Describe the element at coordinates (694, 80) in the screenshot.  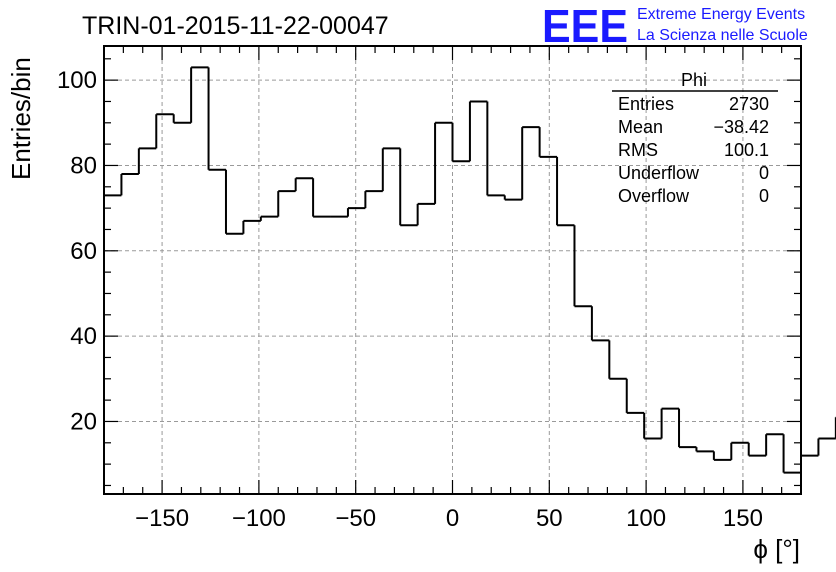
I see `stats-name: Phi` at that location.